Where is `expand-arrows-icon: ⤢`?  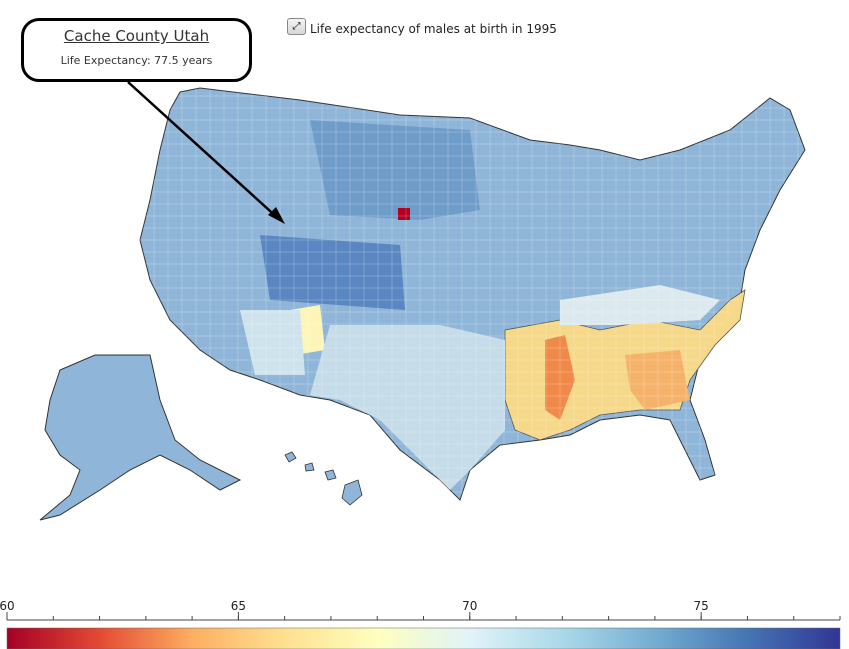 expand-arrows-icon: ⤢ is located at coordinates (296, 26).